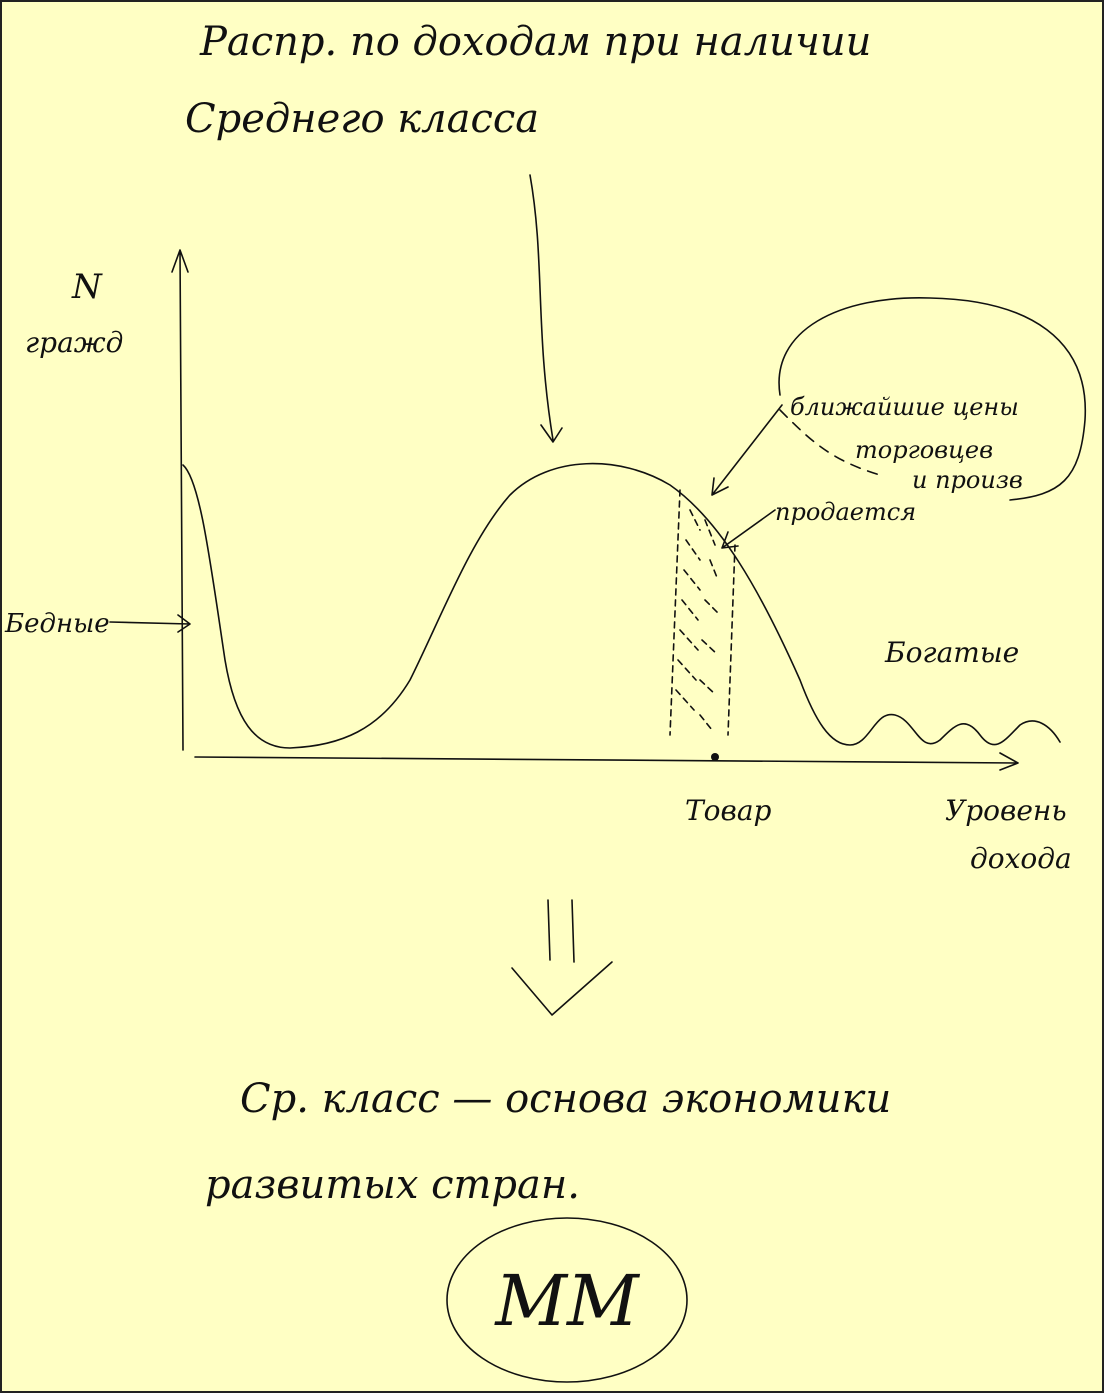  What do you see at coordinates (1021, 858) in the screenshot?
I see `x-axis-label-2: дохода` at bounding box center [1021, 858].